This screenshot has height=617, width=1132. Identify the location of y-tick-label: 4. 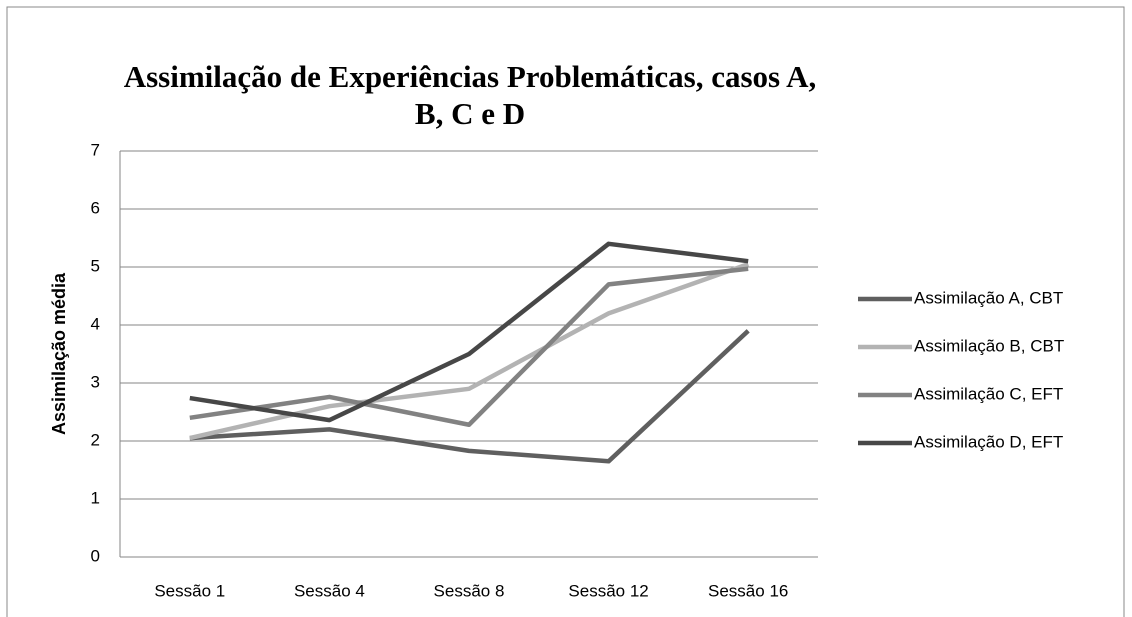
(95, 323).